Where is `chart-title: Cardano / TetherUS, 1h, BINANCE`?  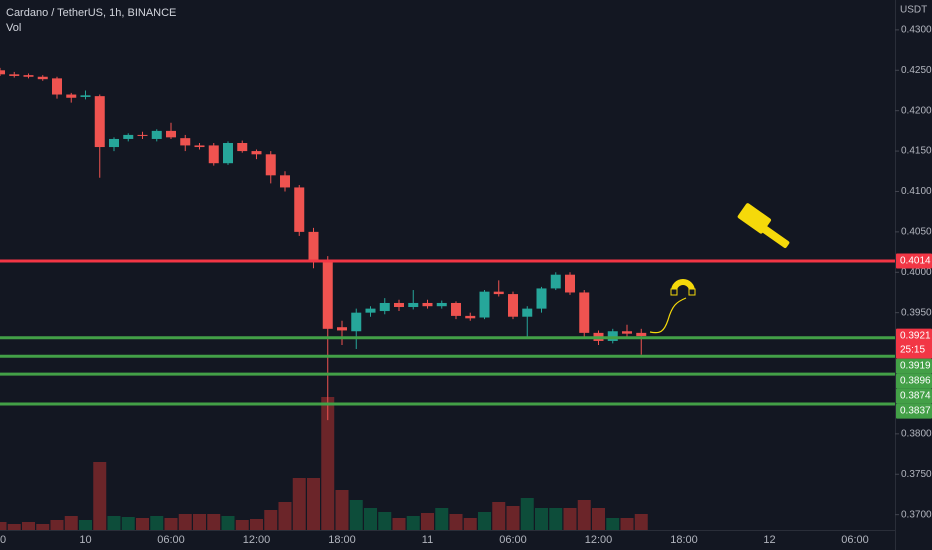 chart-title: Cardano / TetherUS, 1h, BINANCE is located at coordinates (91, 13).